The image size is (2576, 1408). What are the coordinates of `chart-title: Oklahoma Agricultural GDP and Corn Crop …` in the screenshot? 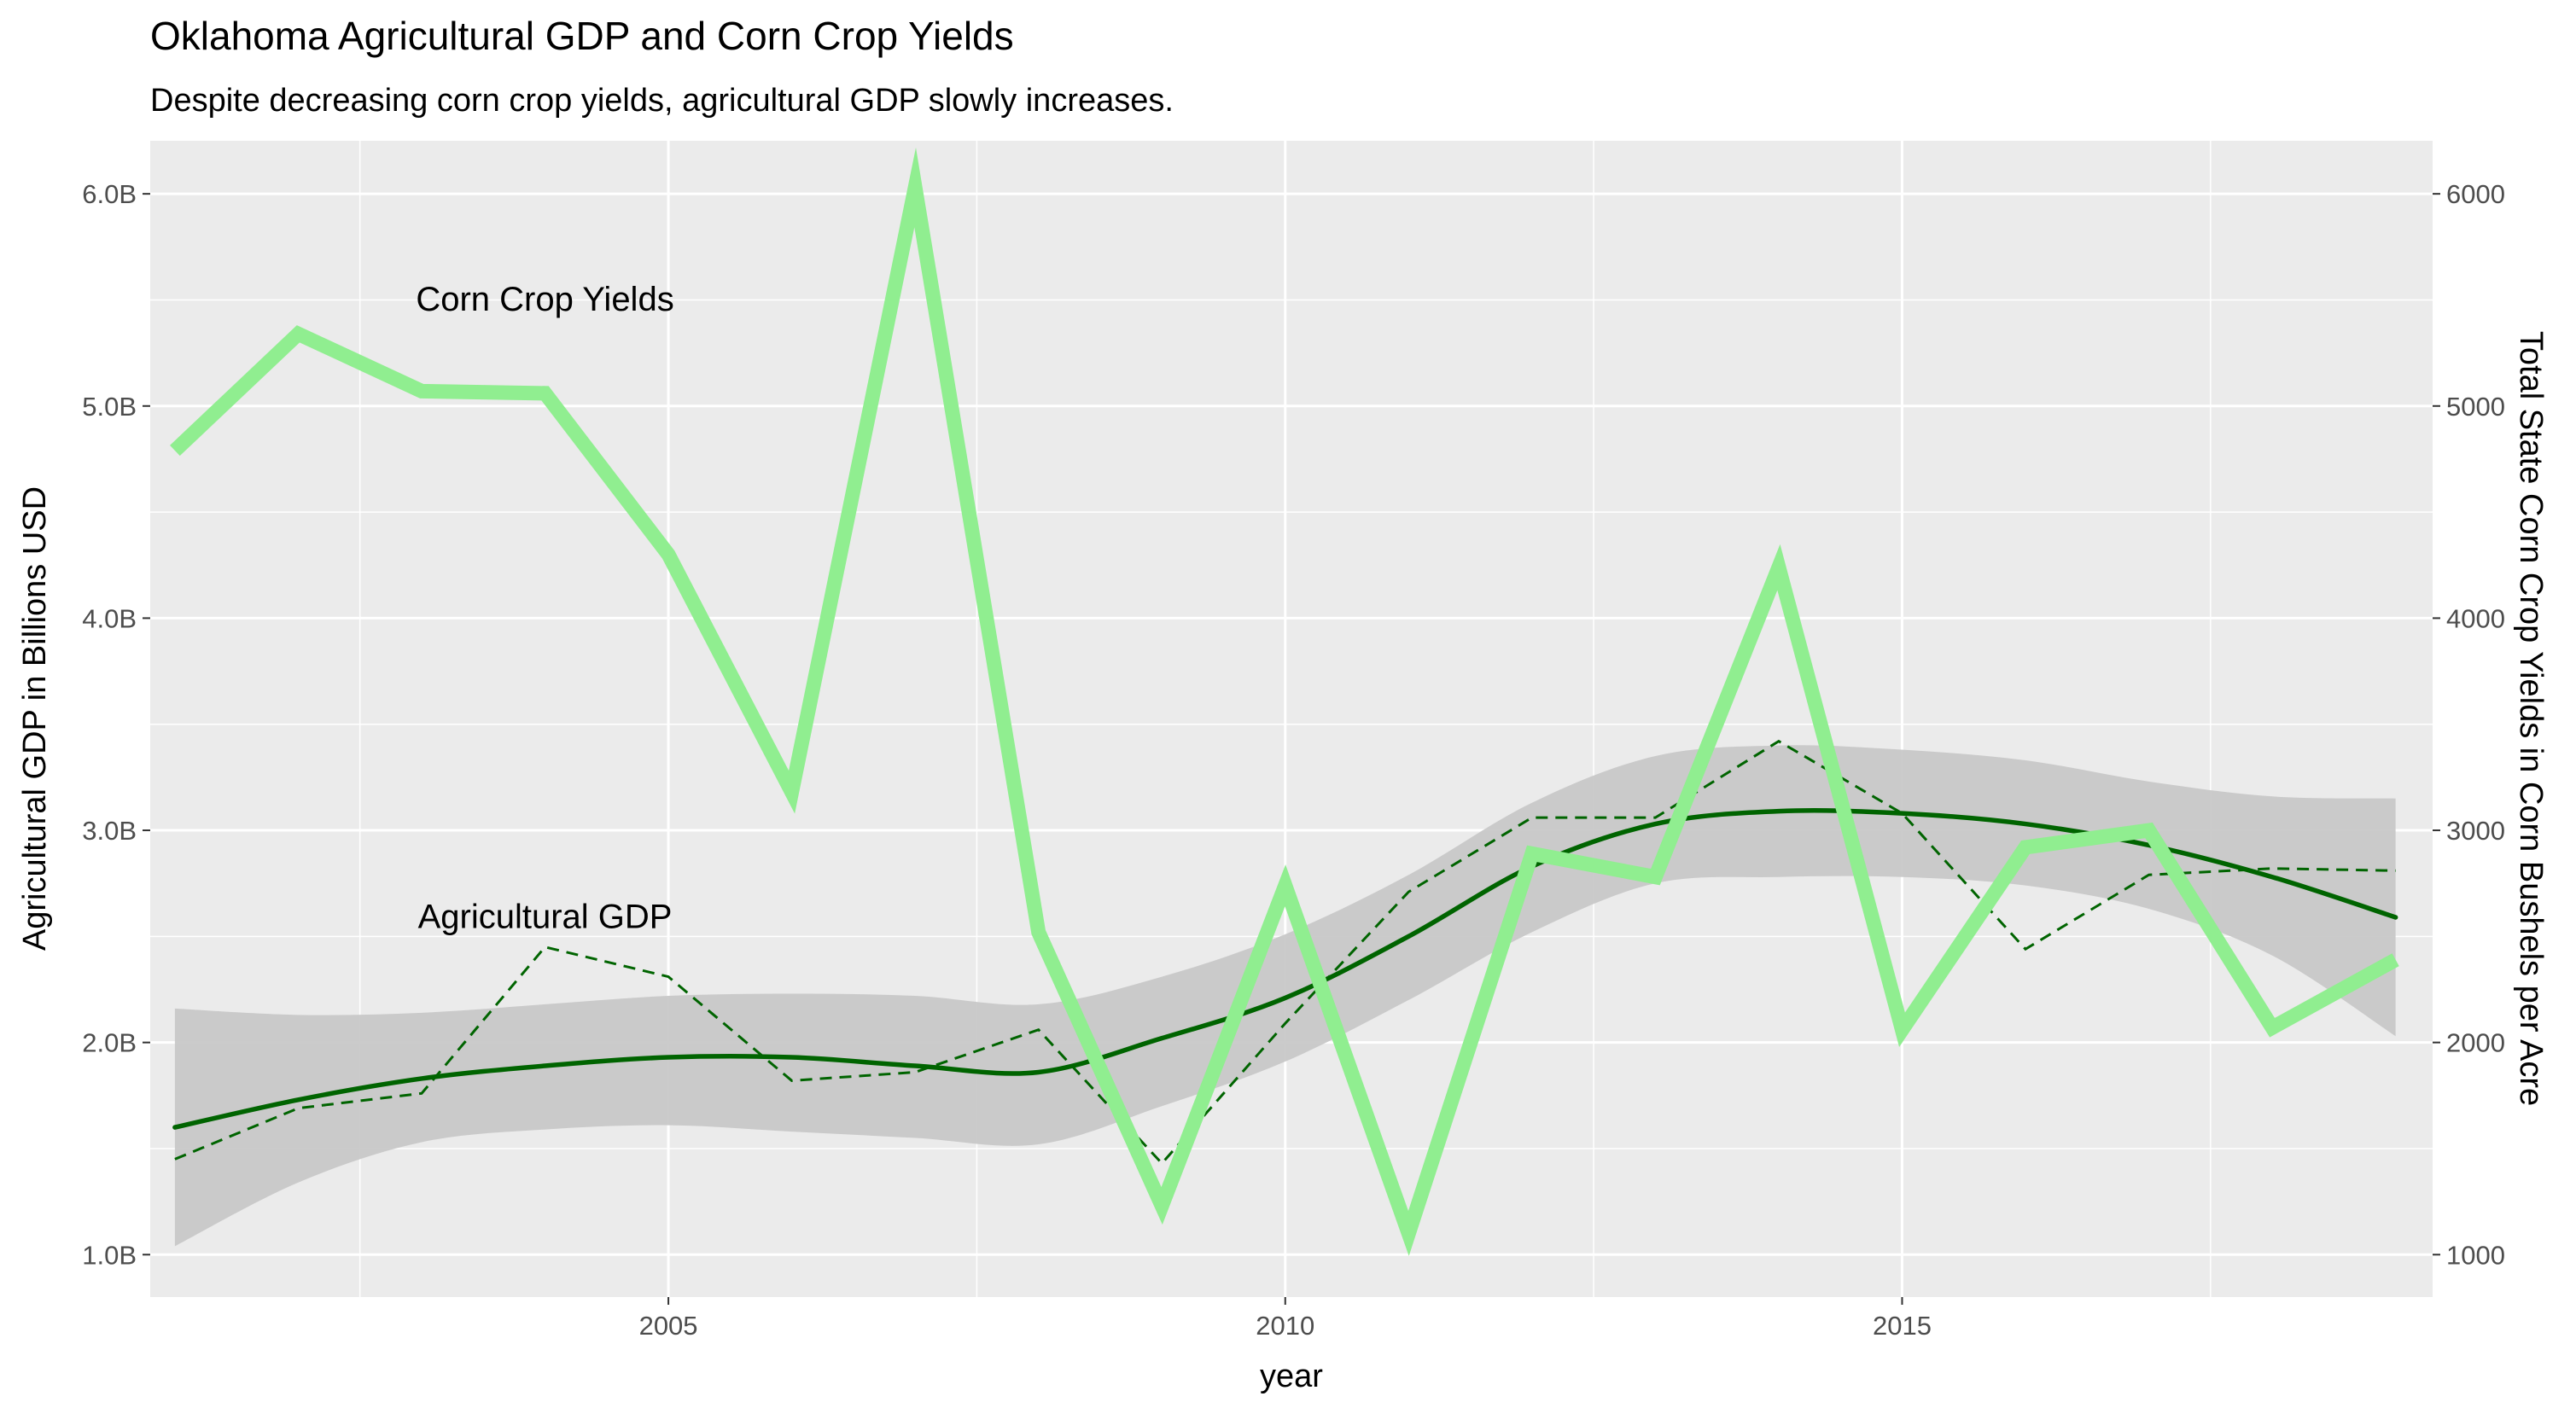 It's located at (582, 36).